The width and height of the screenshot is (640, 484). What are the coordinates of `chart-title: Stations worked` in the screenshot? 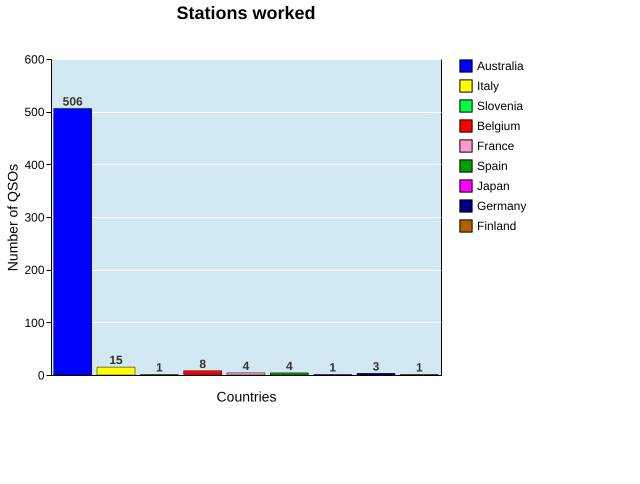 It's located at (246, 13).